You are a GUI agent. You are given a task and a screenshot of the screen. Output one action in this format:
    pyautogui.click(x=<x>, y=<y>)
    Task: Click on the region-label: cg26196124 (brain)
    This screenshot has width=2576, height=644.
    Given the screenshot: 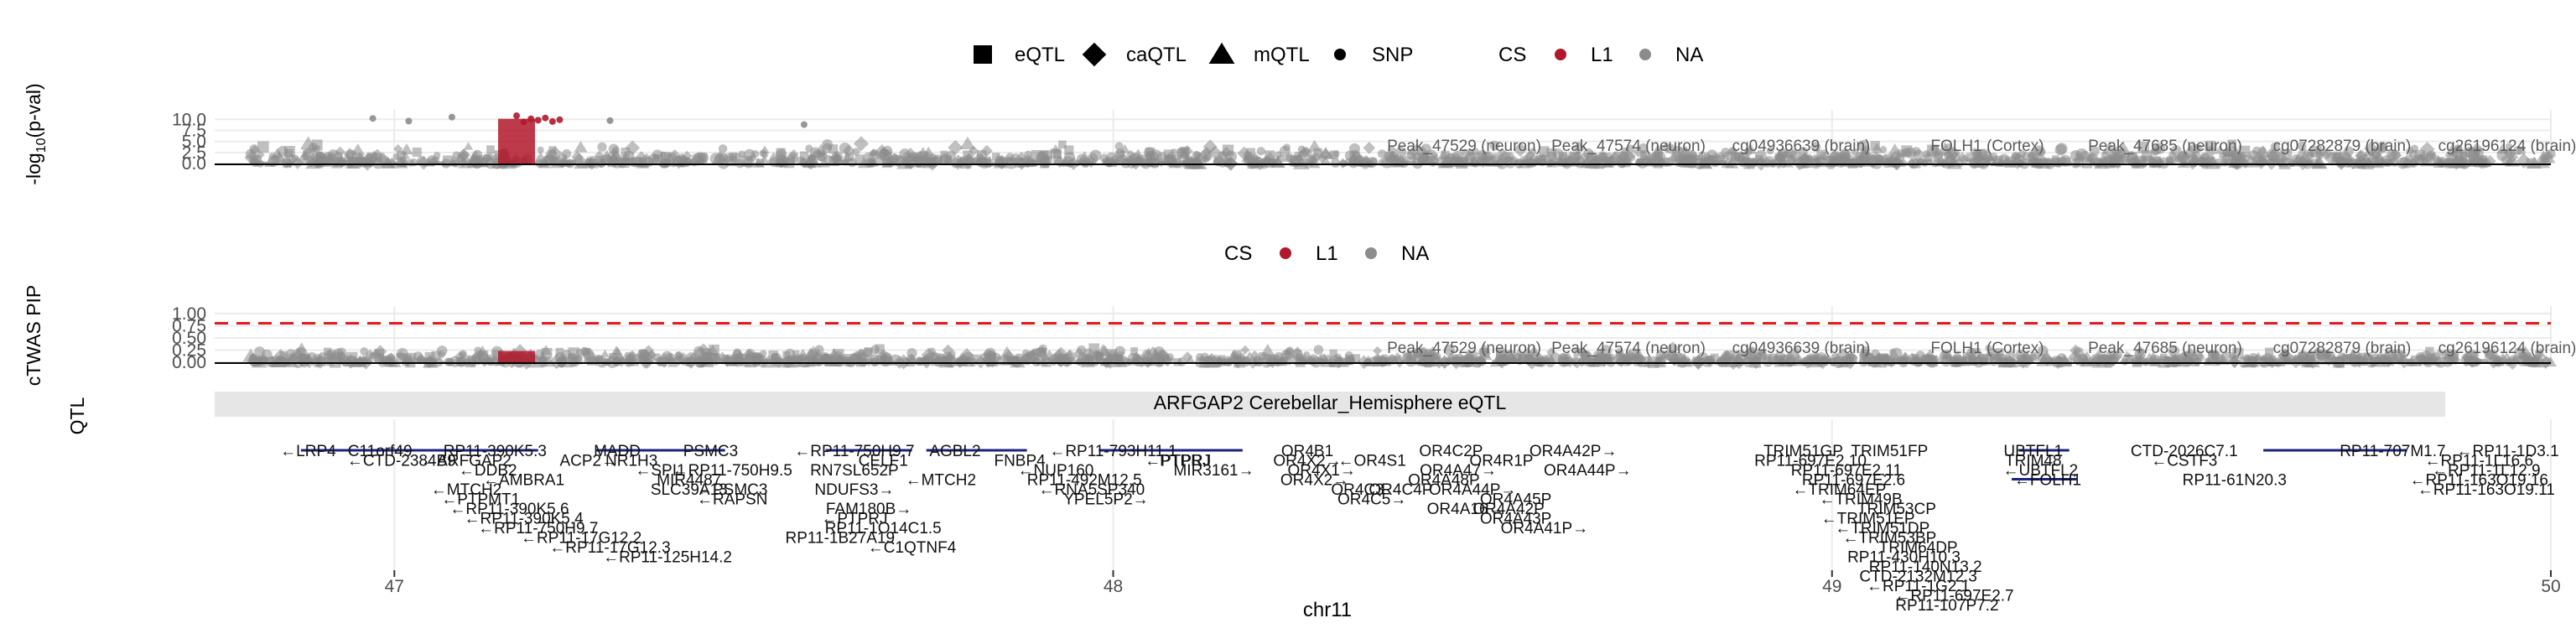 What is the action you would take?
    pyautogui.click(x=2507, y=348)
    